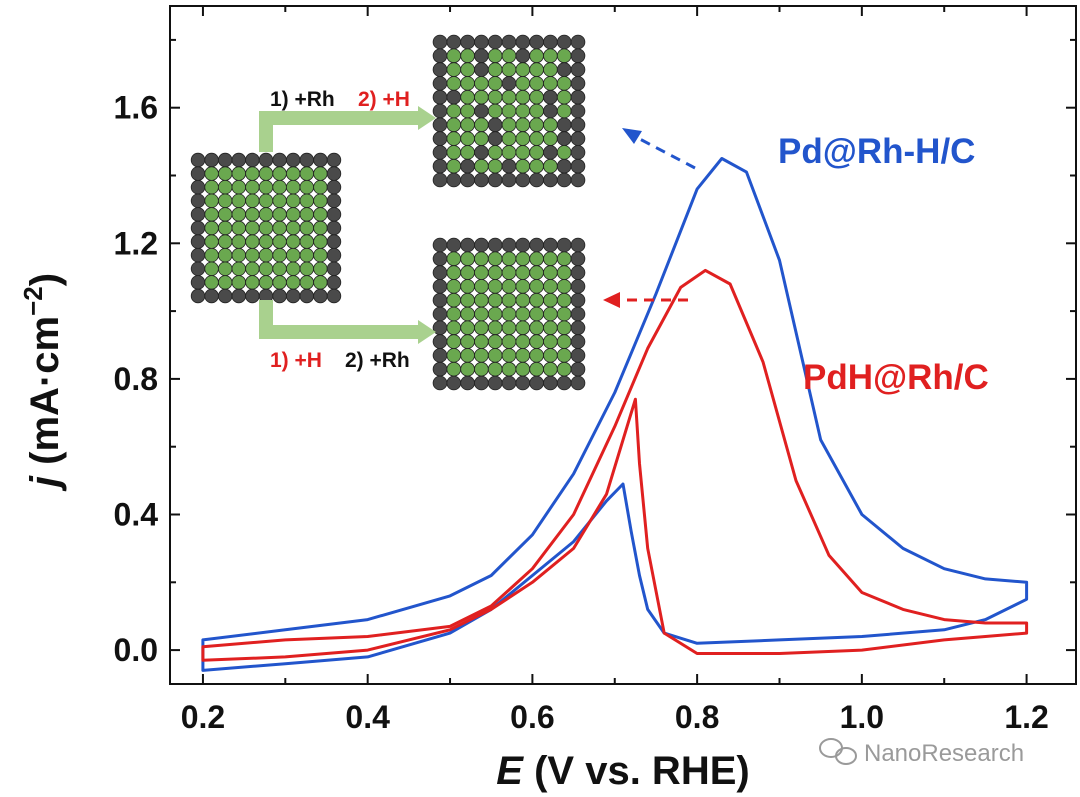  I want to click on top-route-step1: 1) +Rh, so click(302, 99).